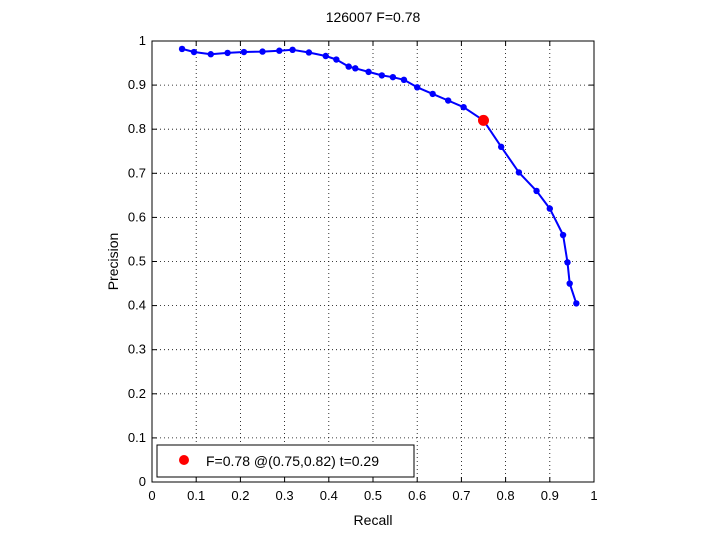  What do you see at coordinates (137, 84) in the screenshot?
I see `y-tick-label: 0.9` at bounding box center [137, 84].